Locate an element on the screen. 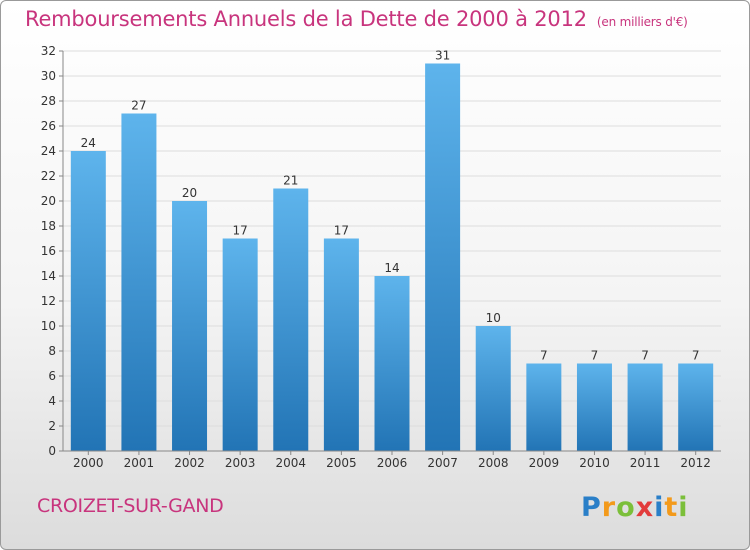 This screenshot has height=550, width=750. x-tick-label: 2009 is located at coordinates (544, 463).